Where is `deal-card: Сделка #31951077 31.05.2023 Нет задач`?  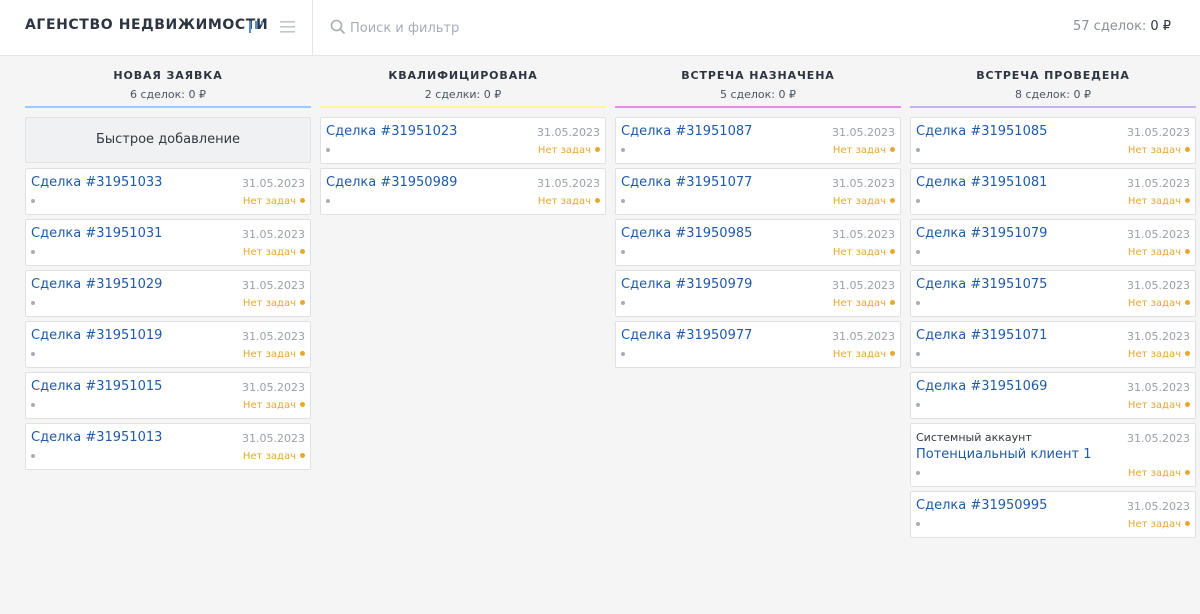 deal-card: Сделка #31951077 31.05.2023 Нет задач is located at coordinates (758, 191).